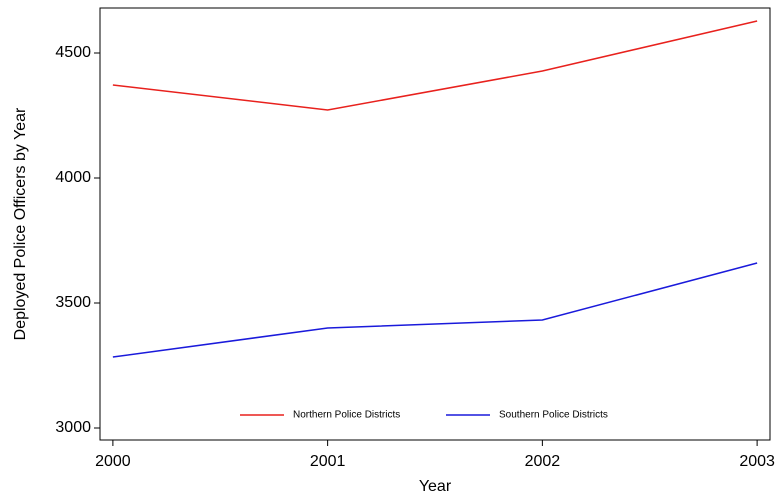 This screenshot has height=499, width=779. What do you see at coordinates (73, 177) in the screenshot?
I see `y-tick-label: 4000` at bounding box center [73, 177].